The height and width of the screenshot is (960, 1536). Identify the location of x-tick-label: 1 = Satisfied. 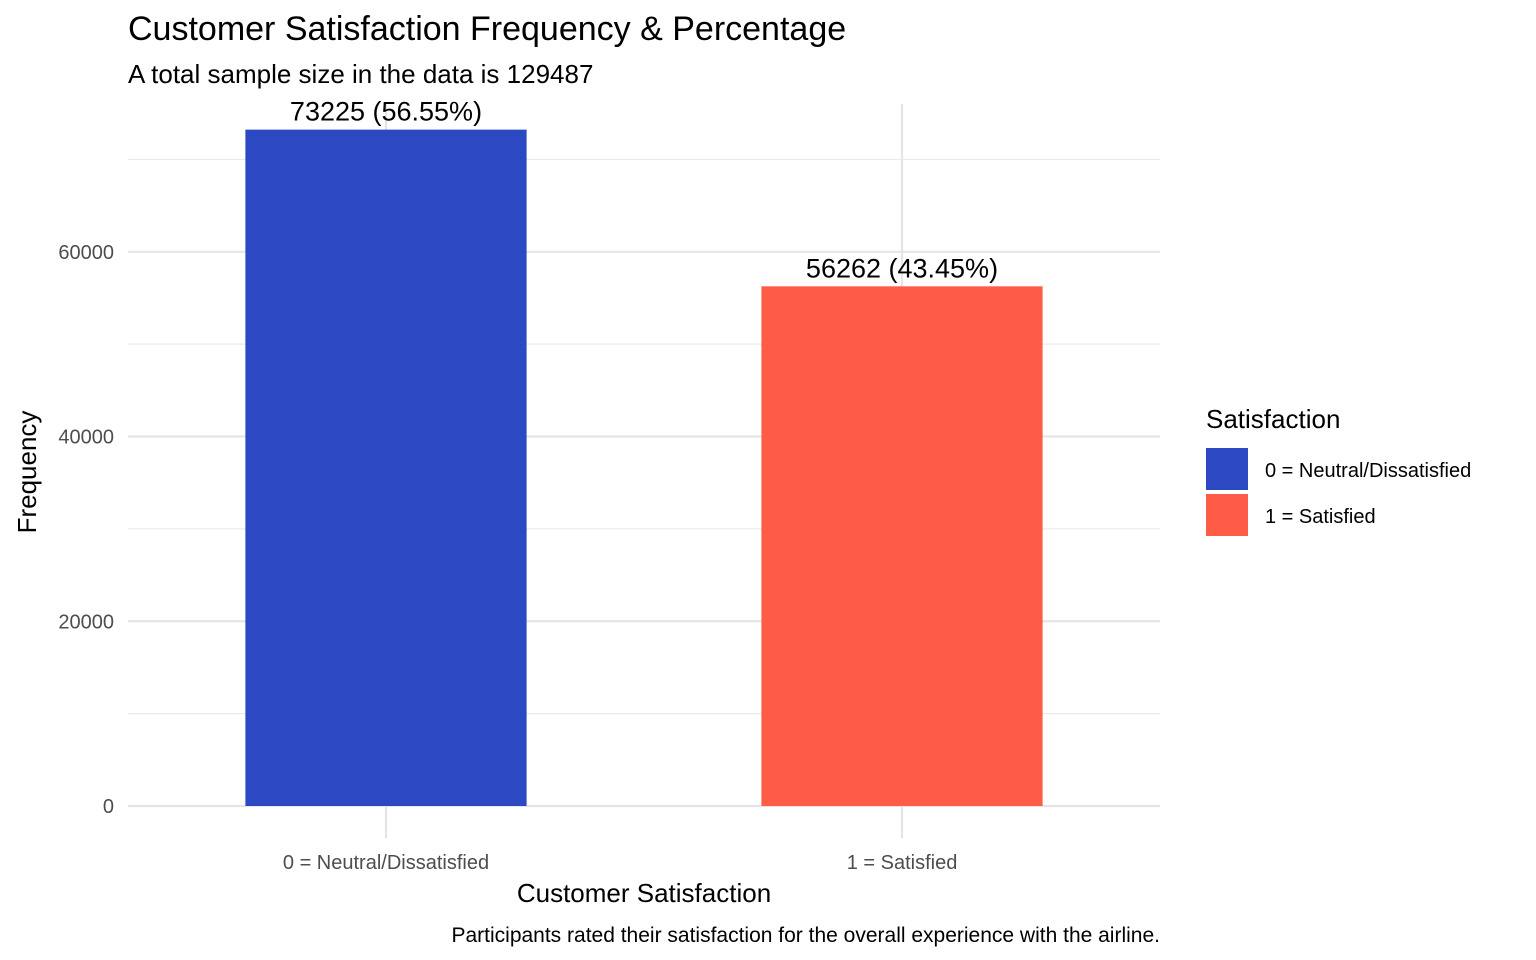
(902, 863).